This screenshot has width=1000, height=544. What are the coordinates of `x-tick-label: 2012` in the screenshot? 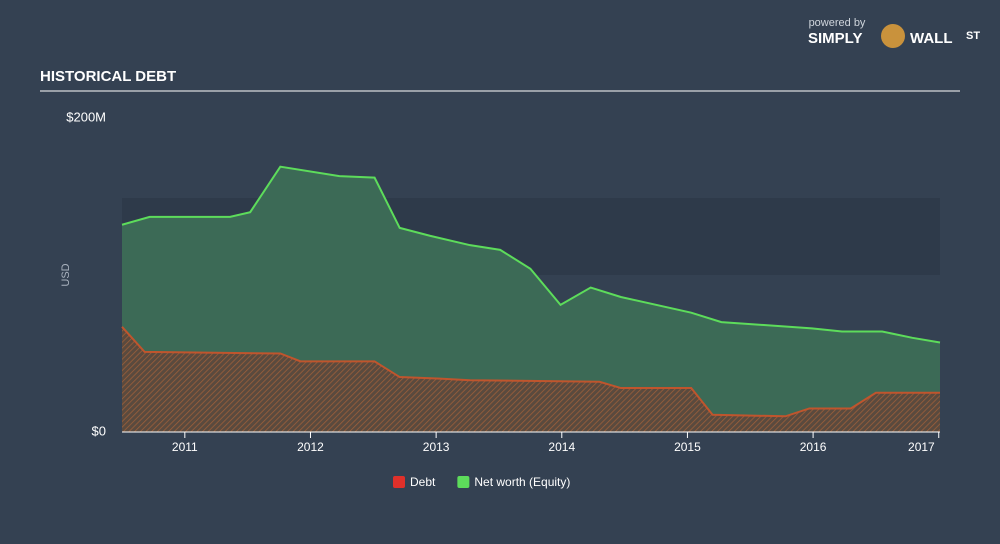 It's located at (310, 447).